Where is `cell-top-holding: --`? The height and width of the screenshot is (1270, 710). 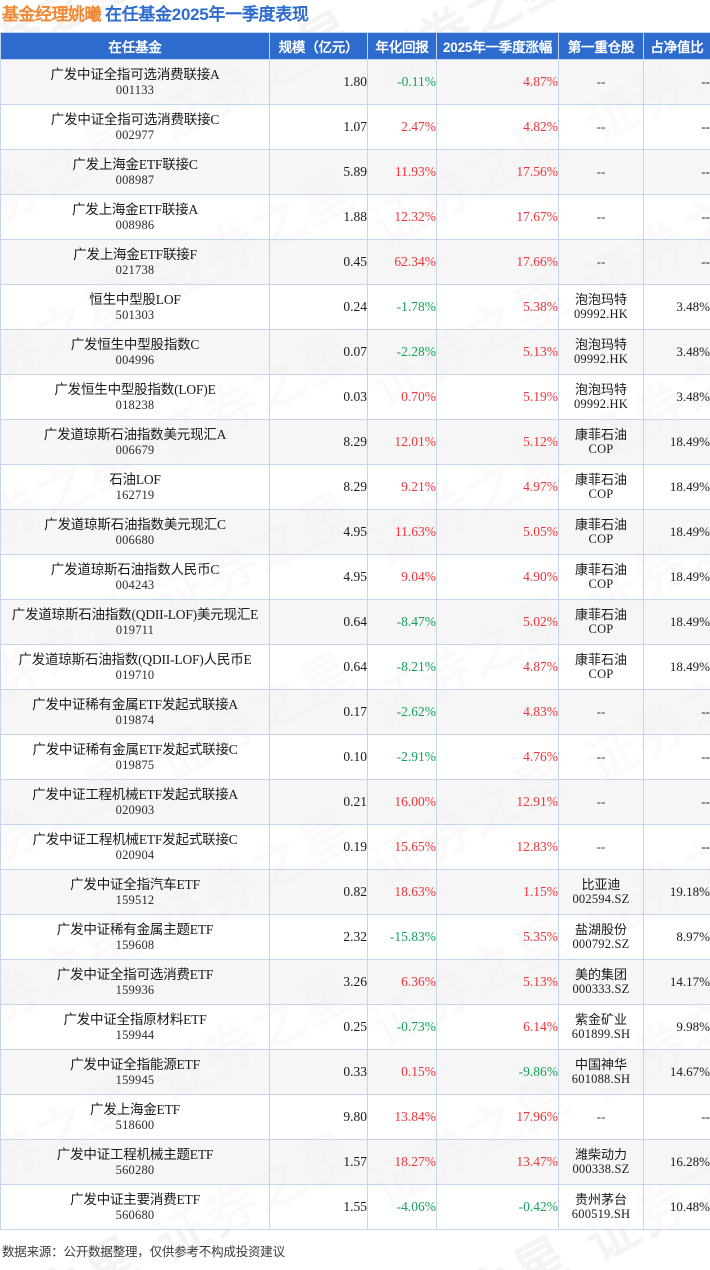 cell-top-holding: -- is located at coordinates (601, 802).